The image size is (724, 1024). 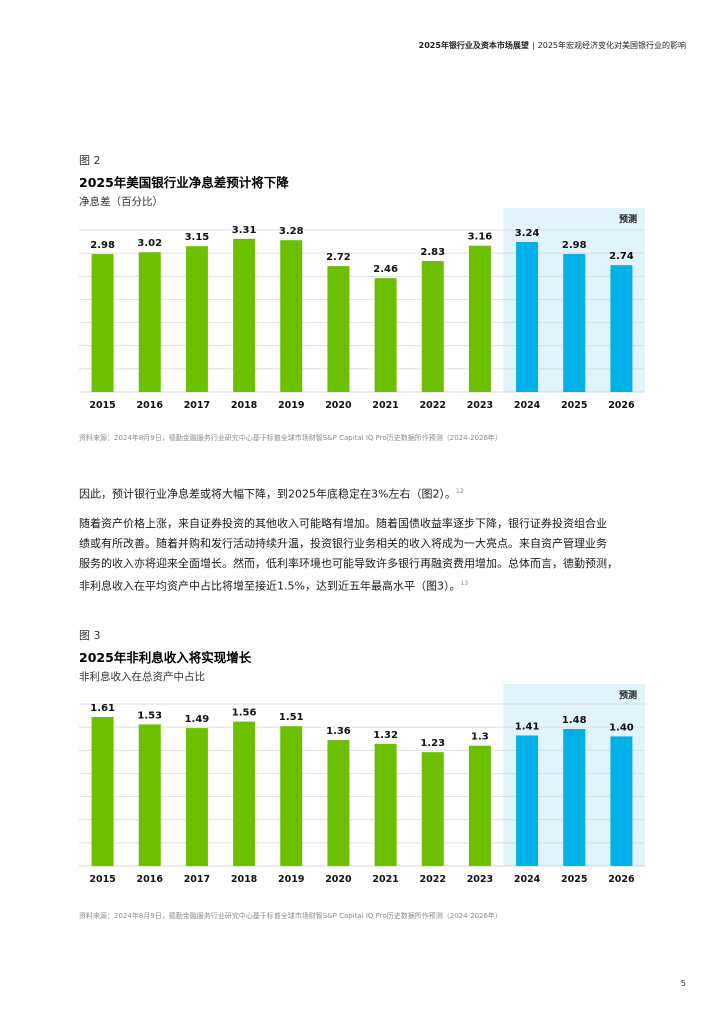 I want to click on value-label-2022: 1.23, so click(x=432, y=743).